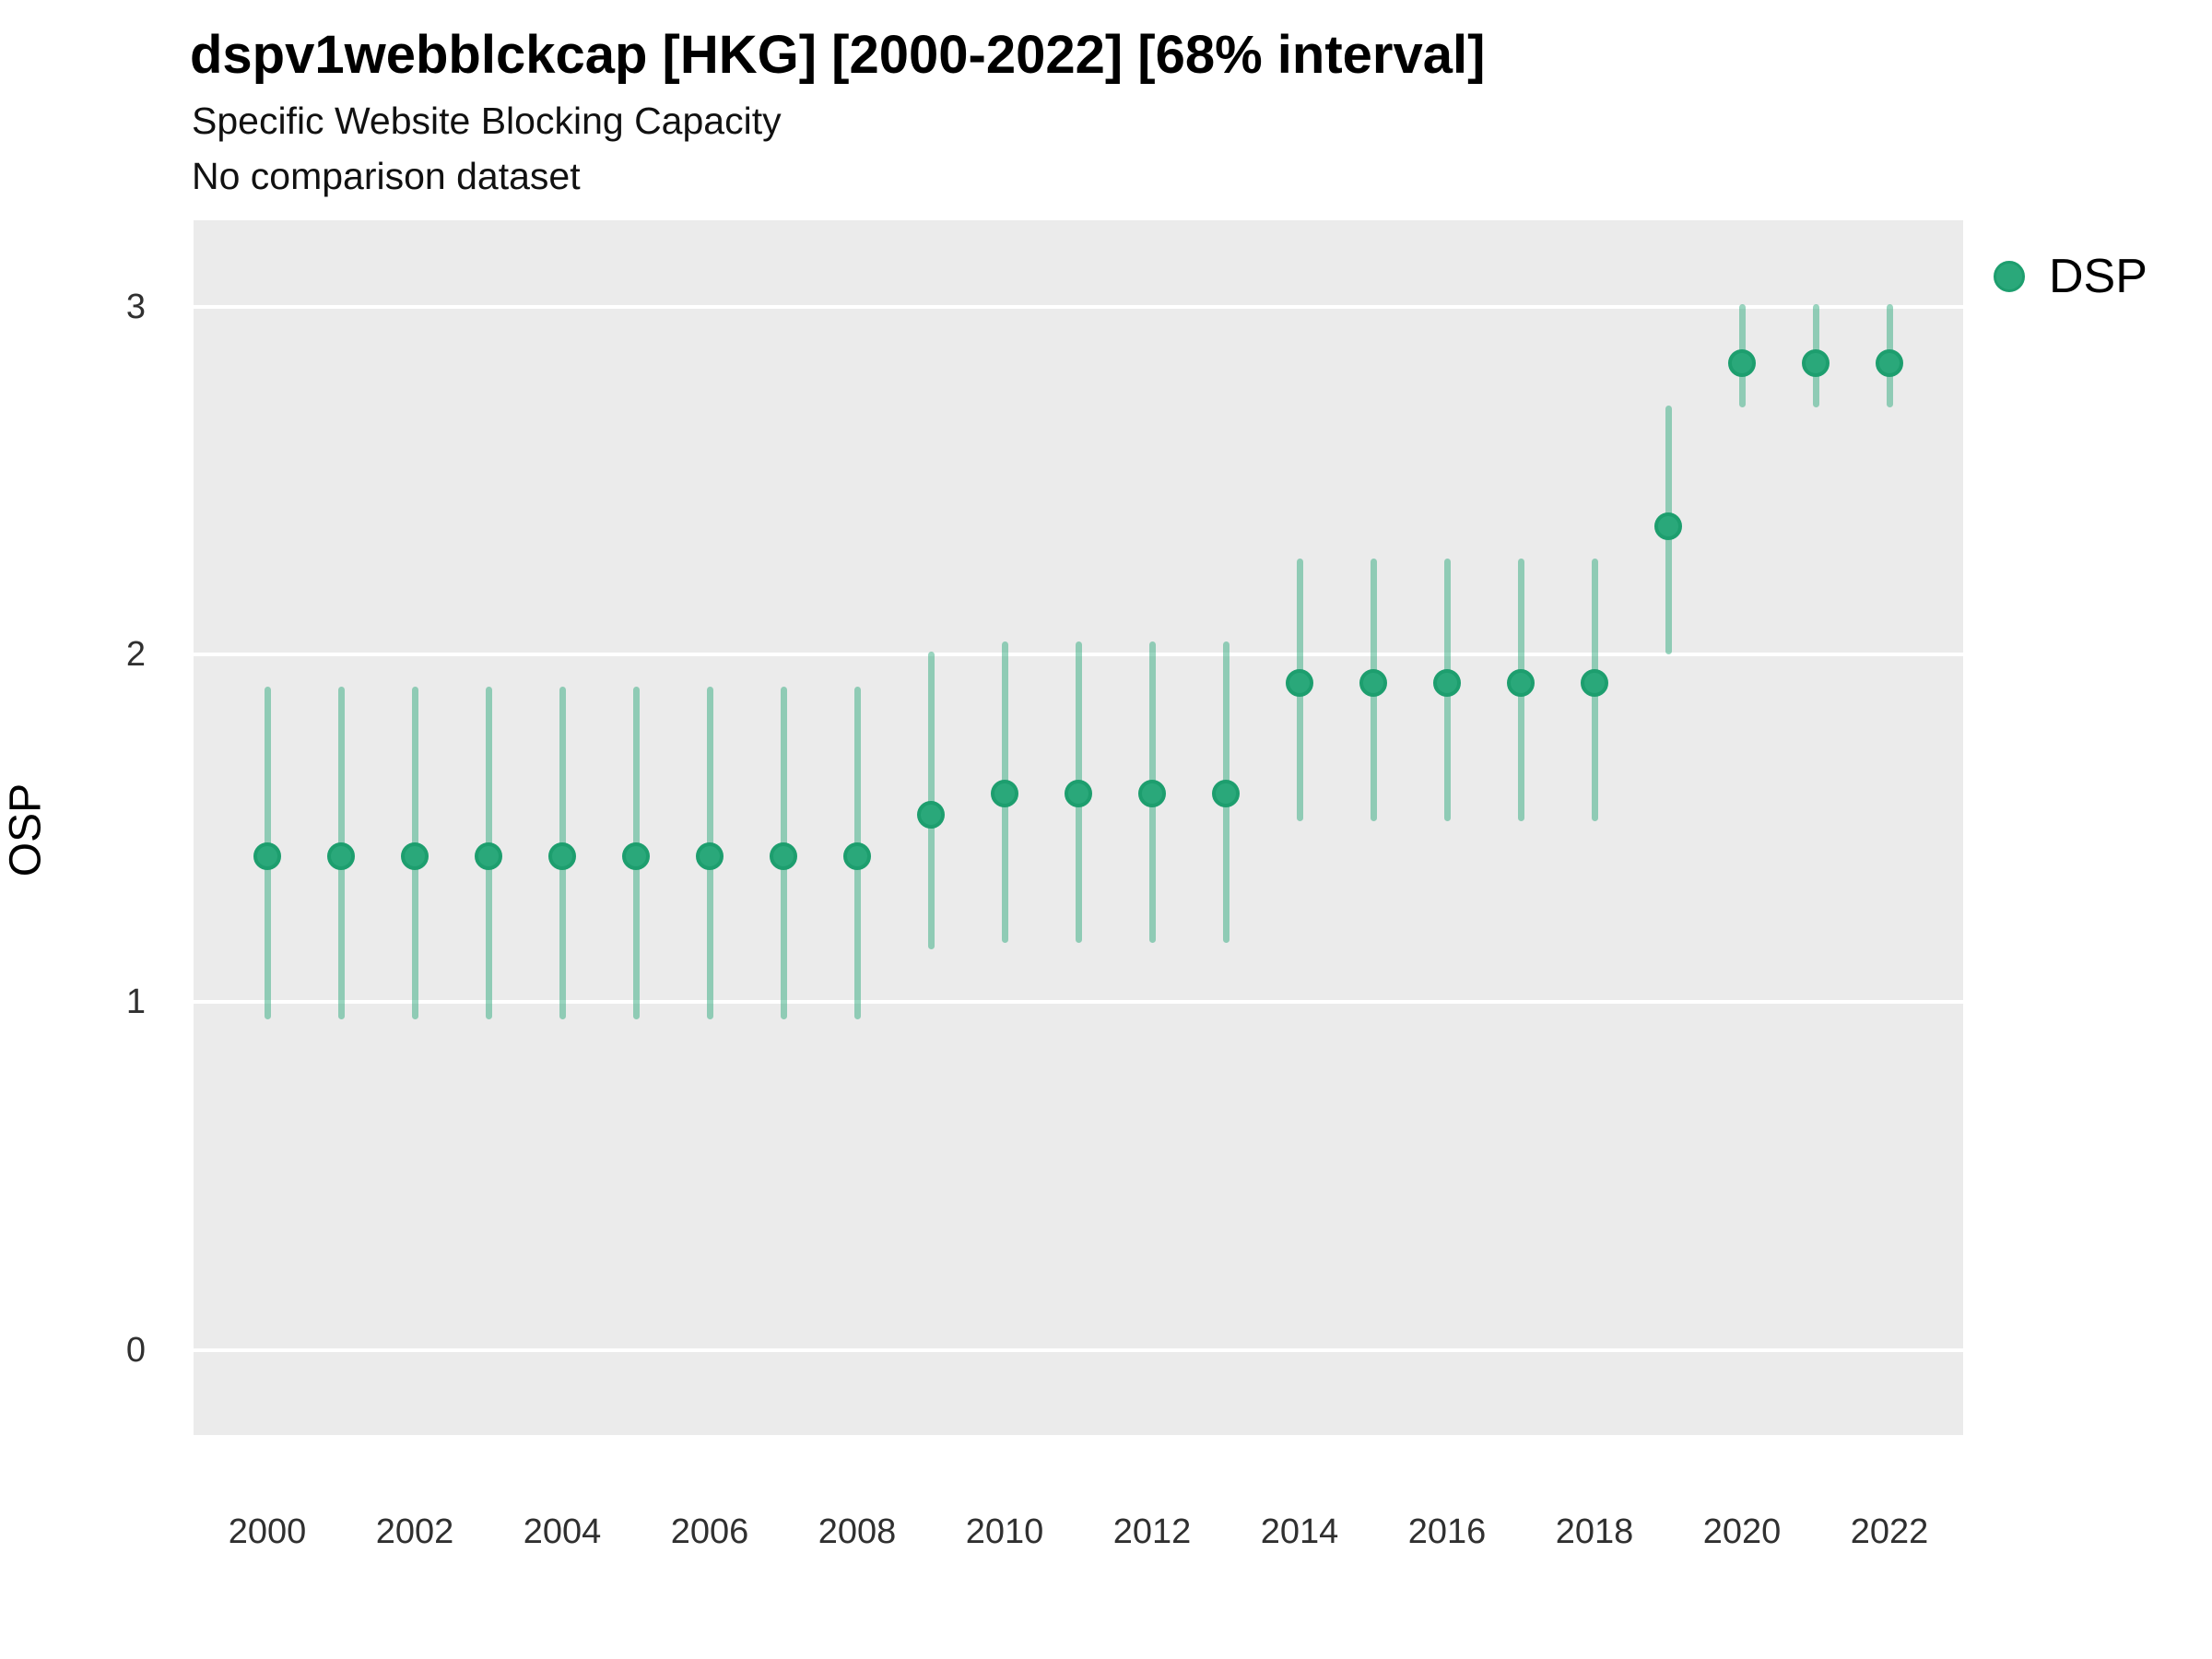 The height and width of the screenshot is (1659, 2212). I want to click on data-point-2016, so click(1447, 682).